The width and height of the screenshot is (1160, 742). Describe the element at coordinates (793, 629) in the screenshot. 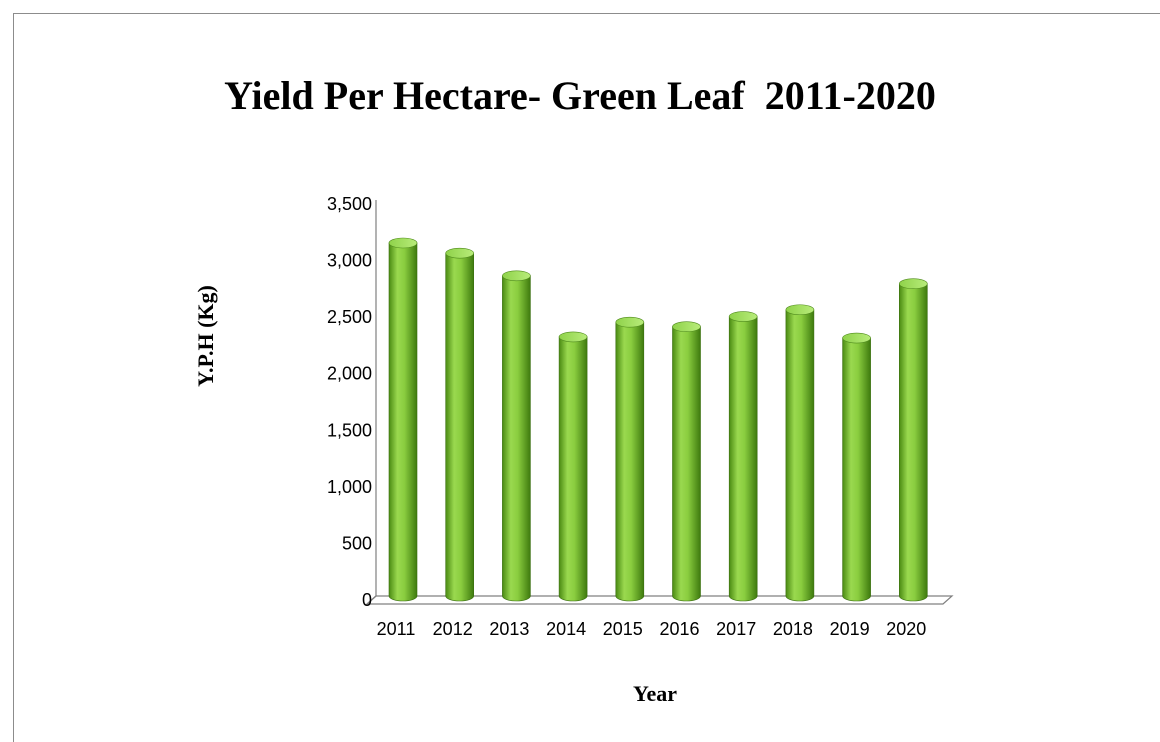

I see `x-tick-label: 2018` at that location.